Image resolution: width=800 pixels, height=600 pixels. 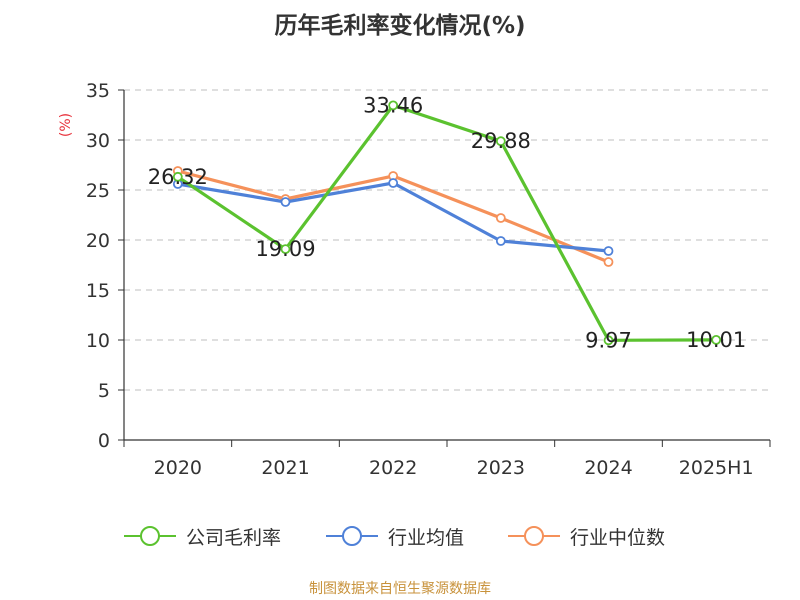 What do you see at coordinates (98, 241) in the screenshot?
I see `y-tick-label: 20` at bounding box center [98, 241].